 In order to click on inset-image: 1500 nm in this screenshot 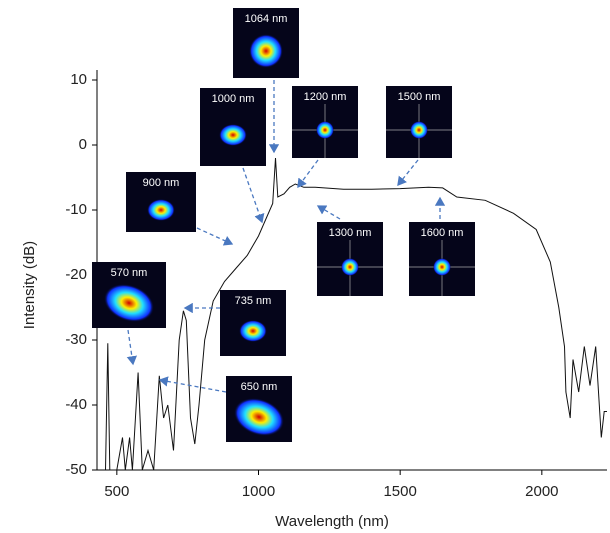, I will do `click(419, 122)`.